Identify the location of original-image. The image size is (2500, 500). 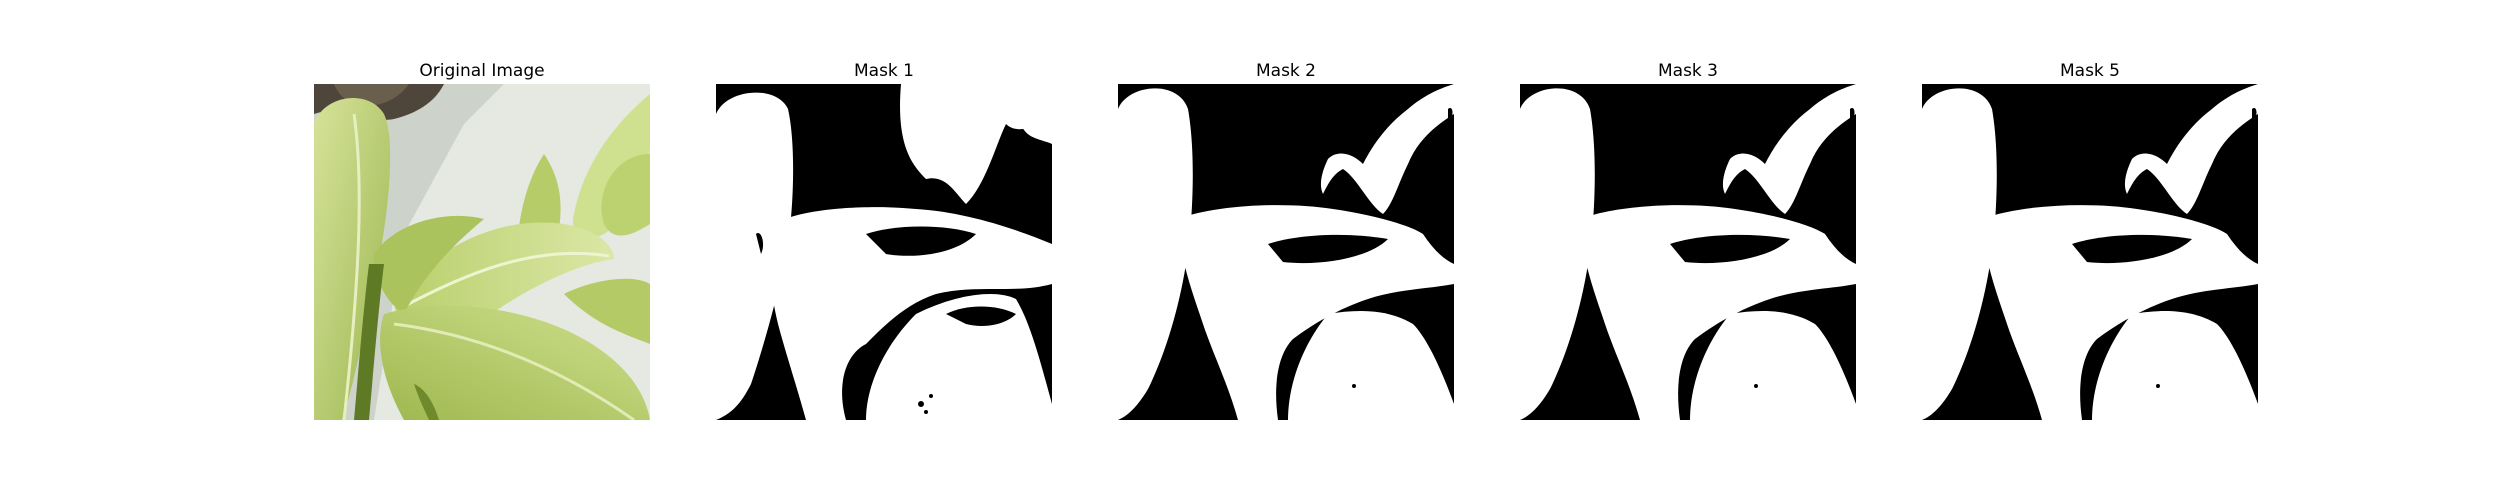
(482, 252).